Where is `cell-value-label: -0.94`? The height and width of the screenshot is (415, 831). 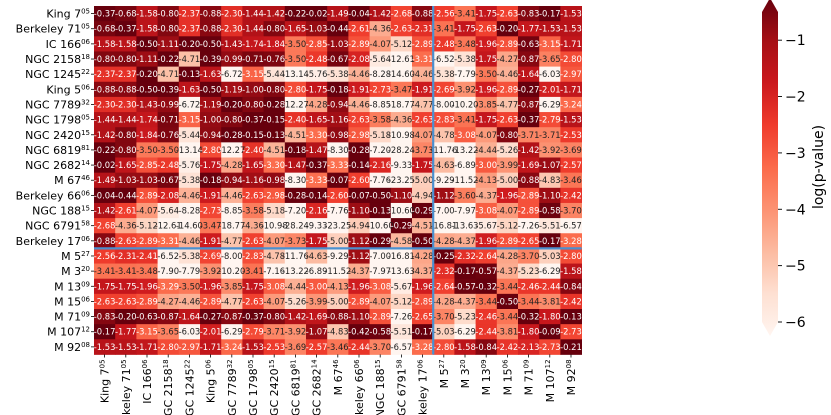
cell-value-label: -0.94 is located at coordinates (211, 135).